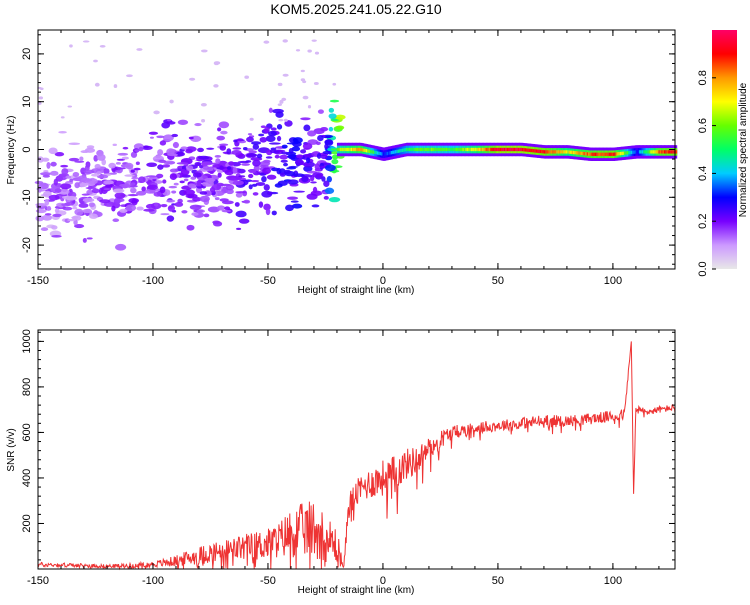 The image size is (750, 605). I want to click on spectrogram-xtick-label: 50, so click(498, 281).